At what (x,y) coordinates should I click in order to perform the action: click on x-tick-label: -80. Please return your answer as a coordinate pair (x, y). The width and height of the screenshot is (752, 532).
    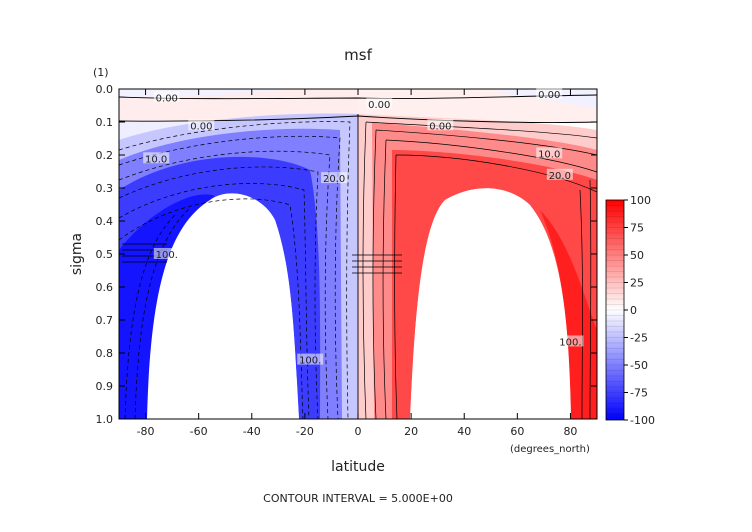
    Looking at the image, I should click on (146, 431).